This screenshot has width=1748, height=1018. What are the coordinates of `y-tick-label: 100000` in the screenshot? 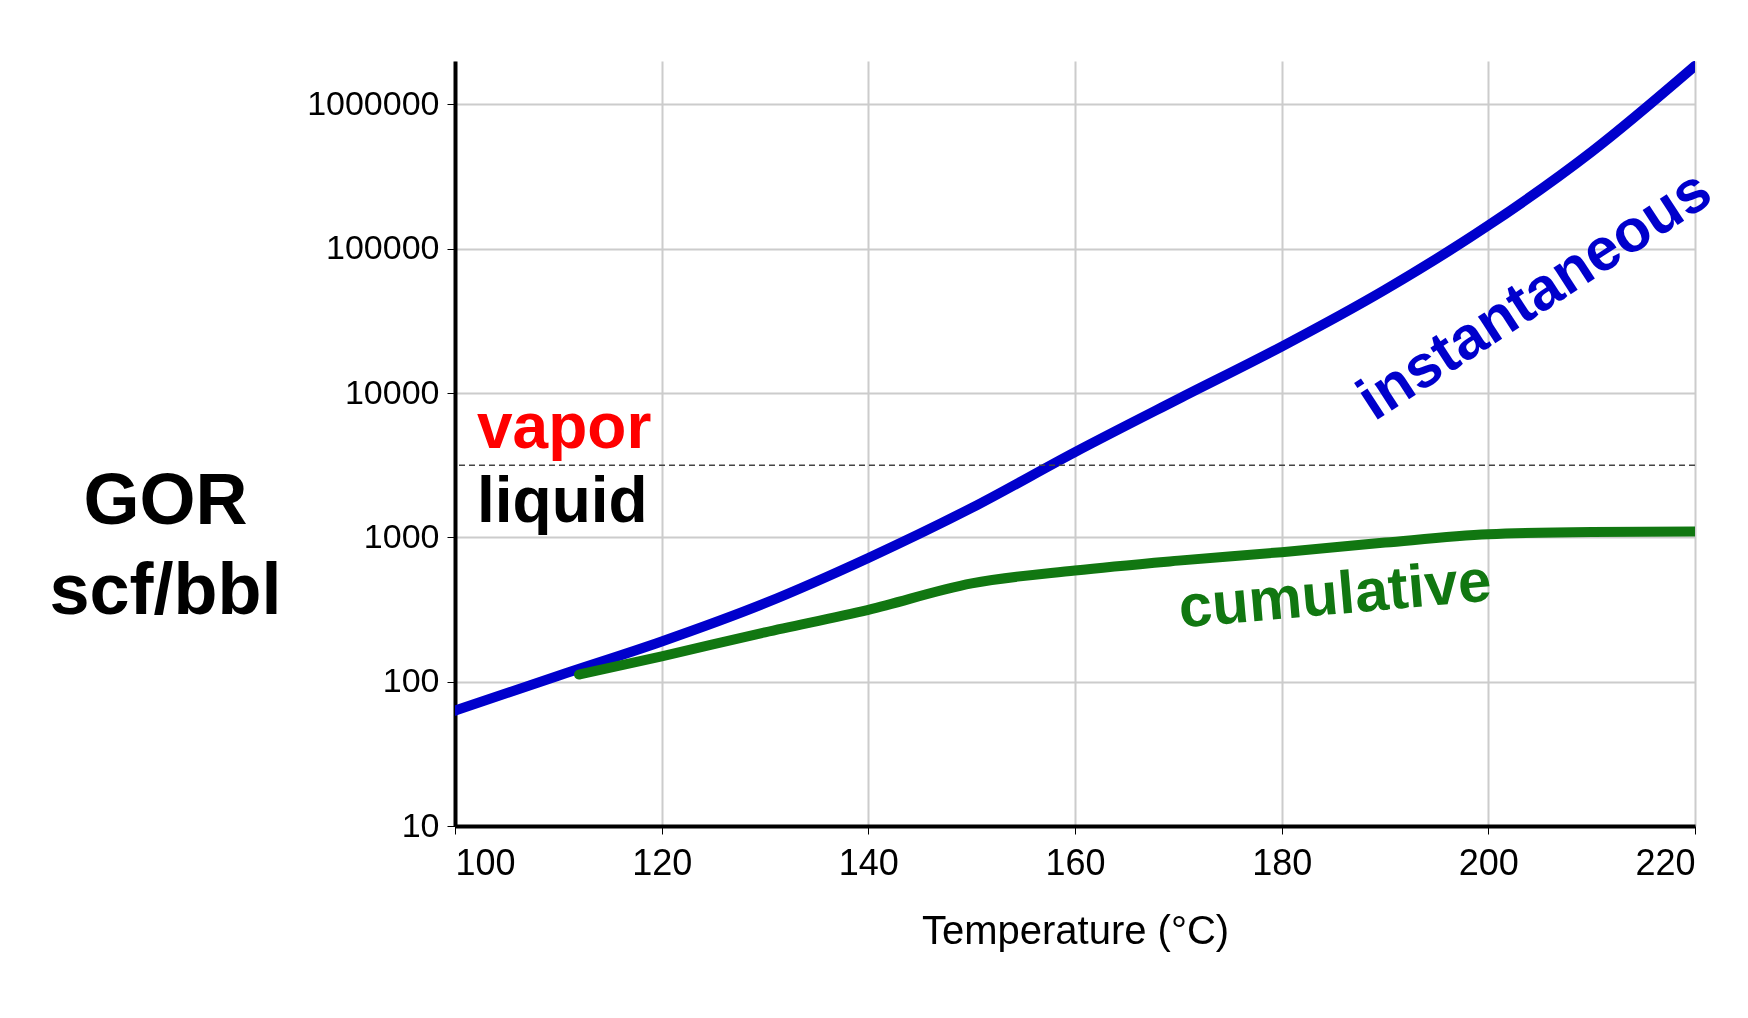 It's located at (383, 247).